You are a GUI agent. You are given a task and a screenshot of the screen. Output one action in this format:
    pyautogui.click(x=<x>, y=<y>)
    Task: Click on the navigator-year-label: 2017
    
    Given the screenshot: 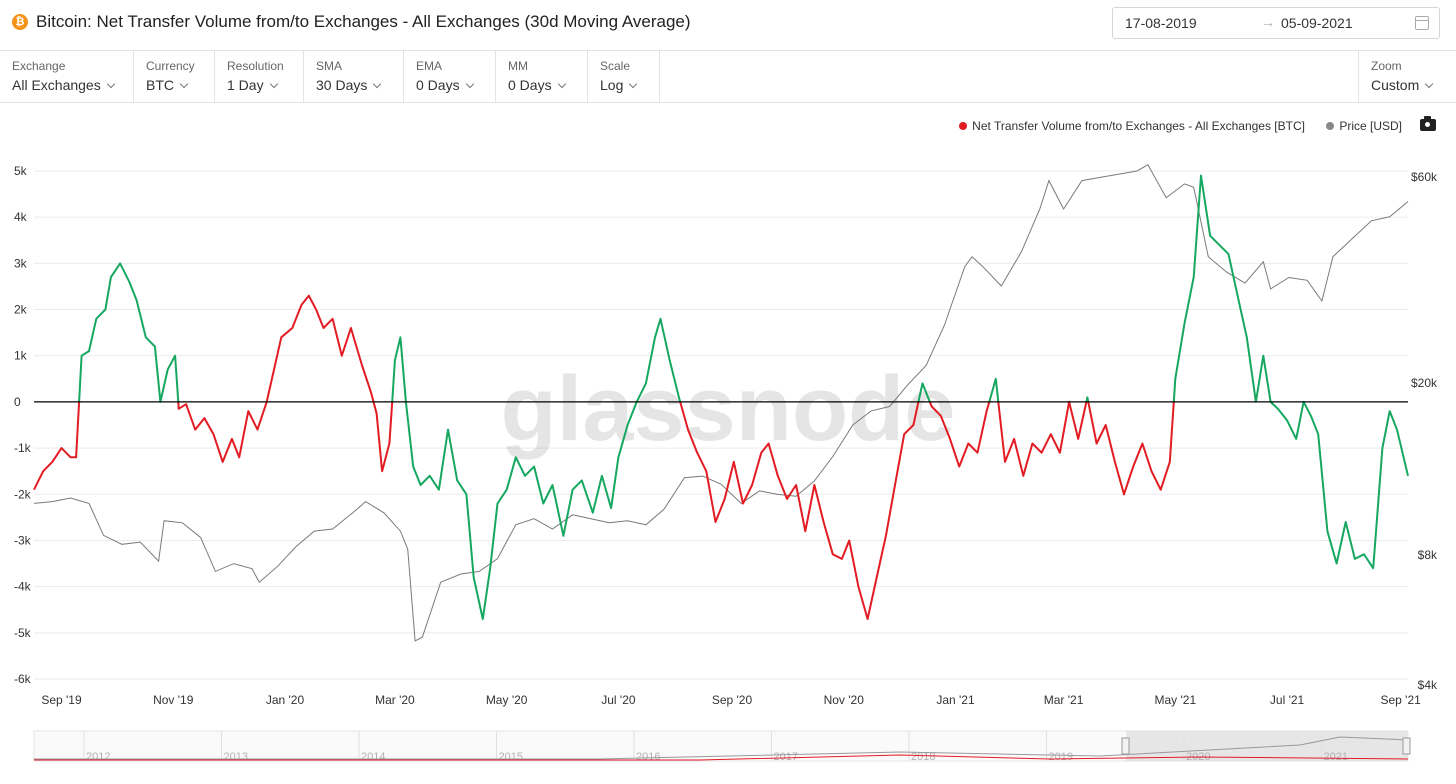 What is the action you would take?
    pyautogui.click(x=786, y=757)
    